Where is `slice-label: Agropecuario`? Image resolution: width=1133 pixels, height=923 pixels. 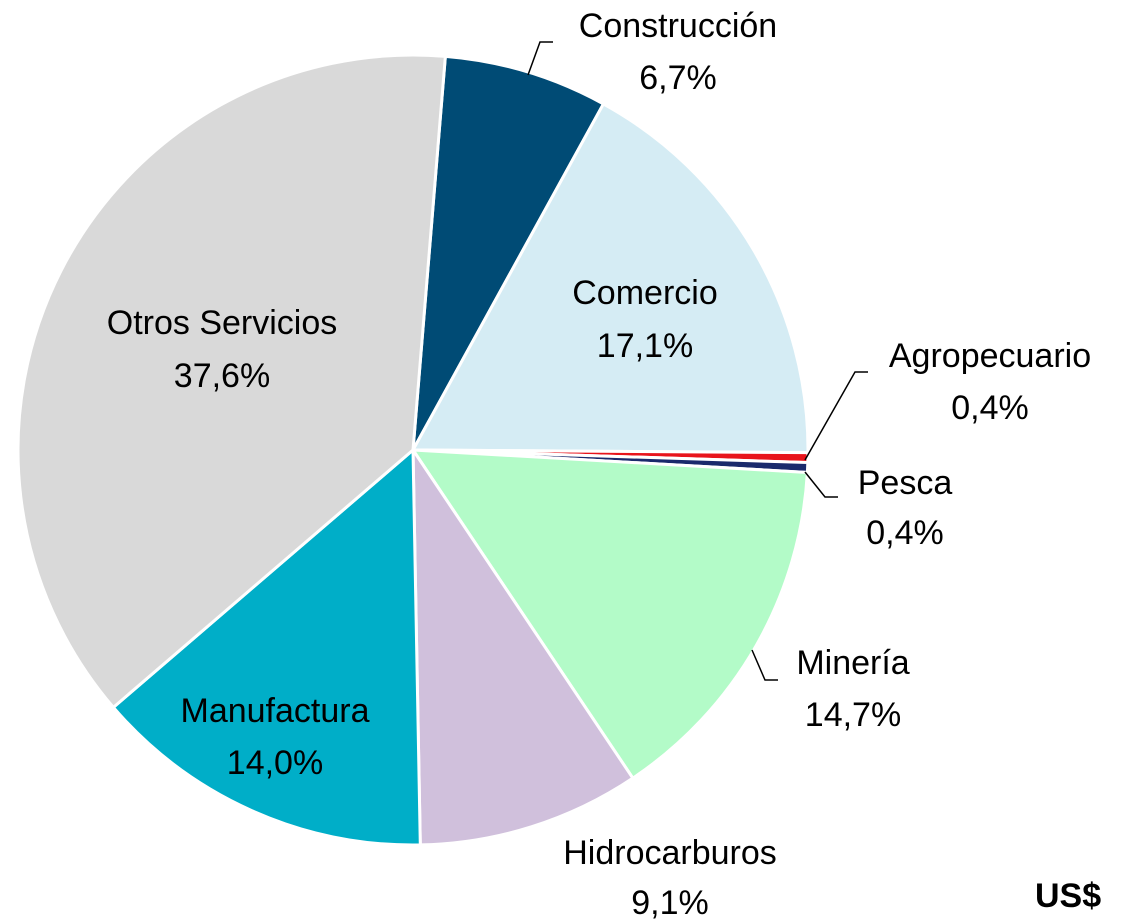 slice-label: Agropecuario is located at coordinates (990, 356).